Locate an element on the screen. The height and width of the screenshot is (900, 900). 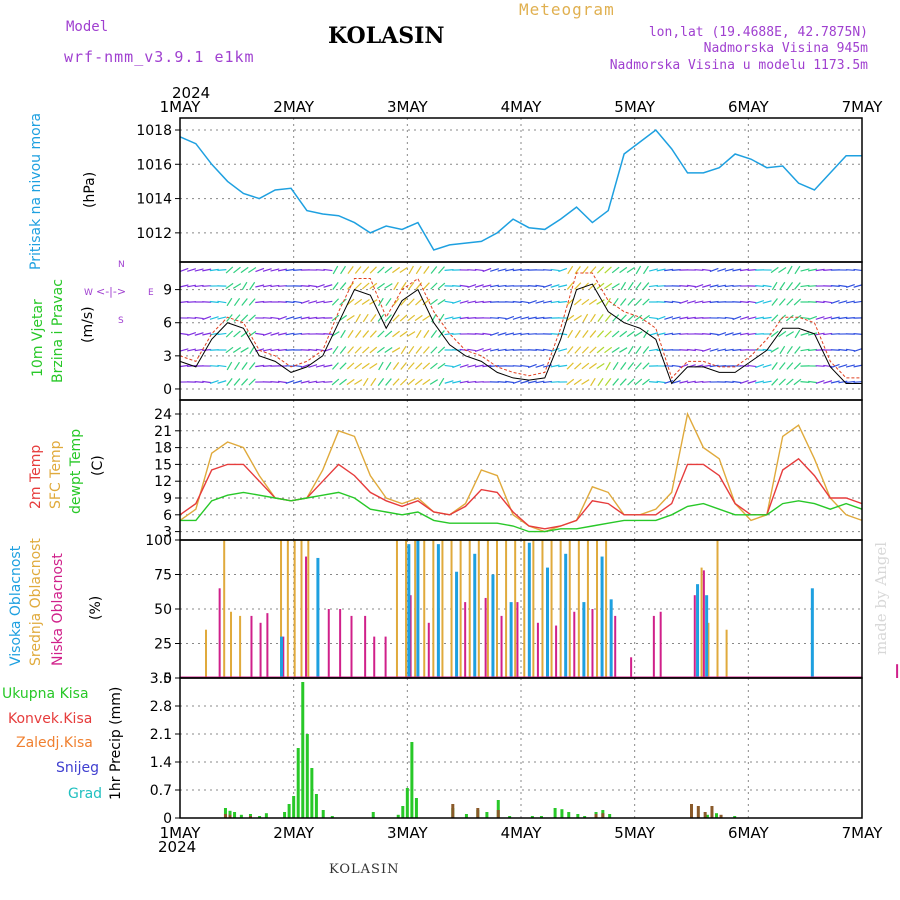
y-tick-label-cloud-0: 0 is located at coordinates (167, 679).